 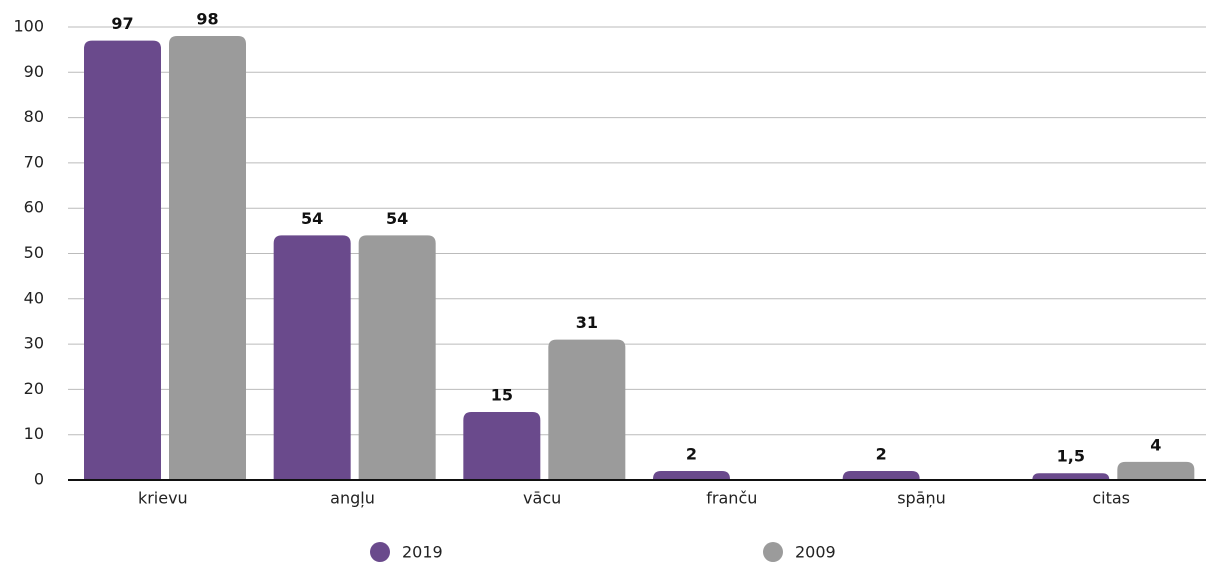 I want to click on y-tick-label: 100, so click(x=28, y=26).